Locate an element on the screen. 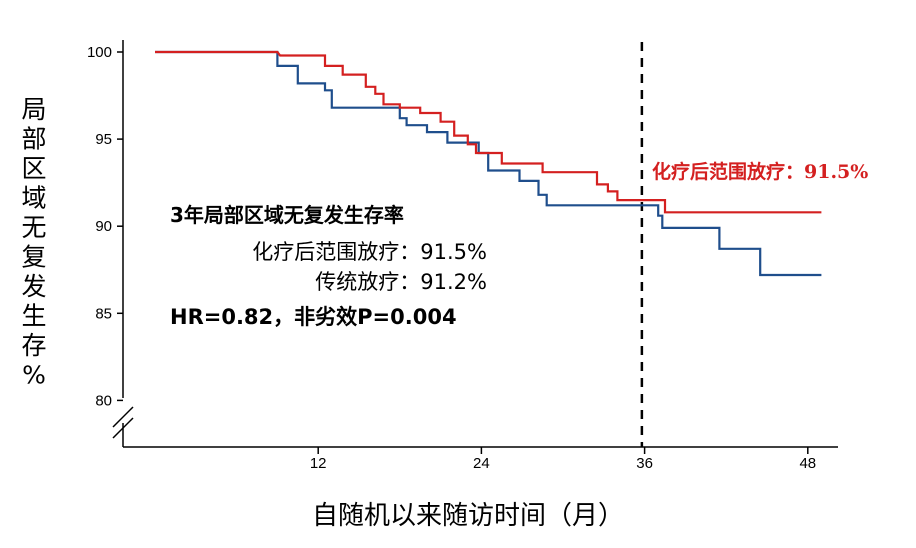 The height and width of the screenshot is (548, 916). x-tick-label-24: 24 is located at coordinates (481, 463).